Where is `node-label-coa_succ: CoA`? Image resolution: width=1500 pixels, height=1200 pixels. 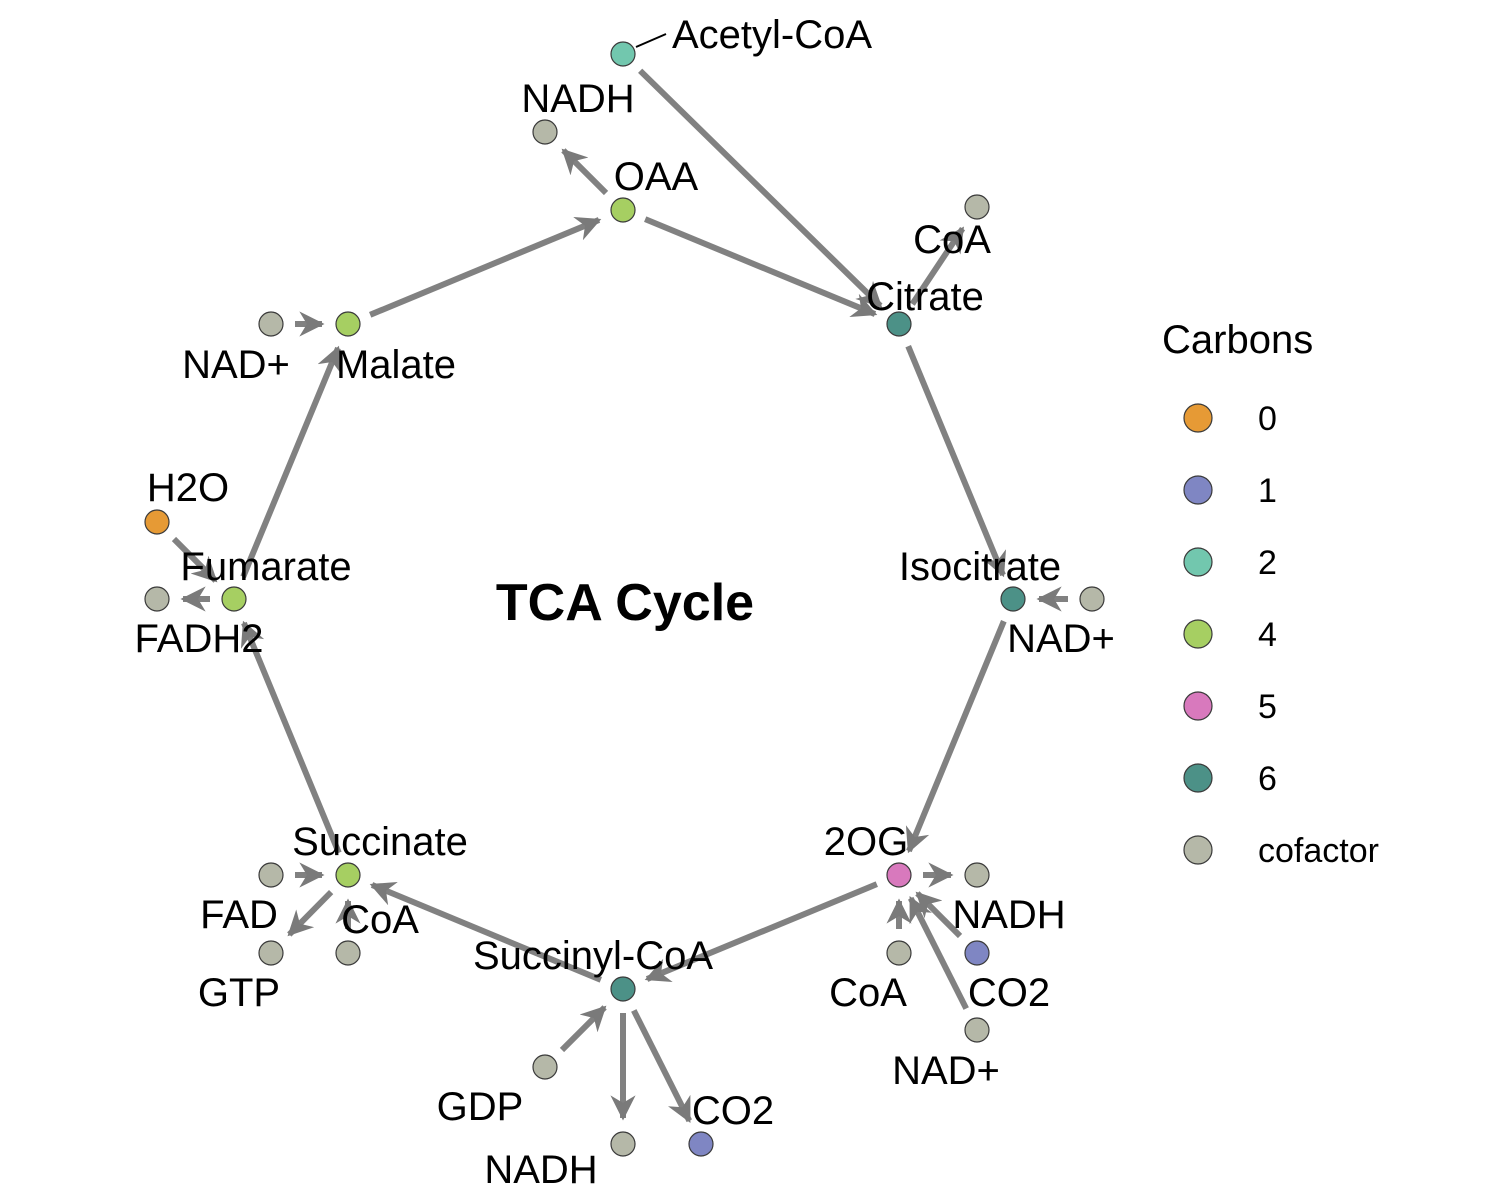
node-label-coa_succ: CoA is located at coordinates (380, 920).